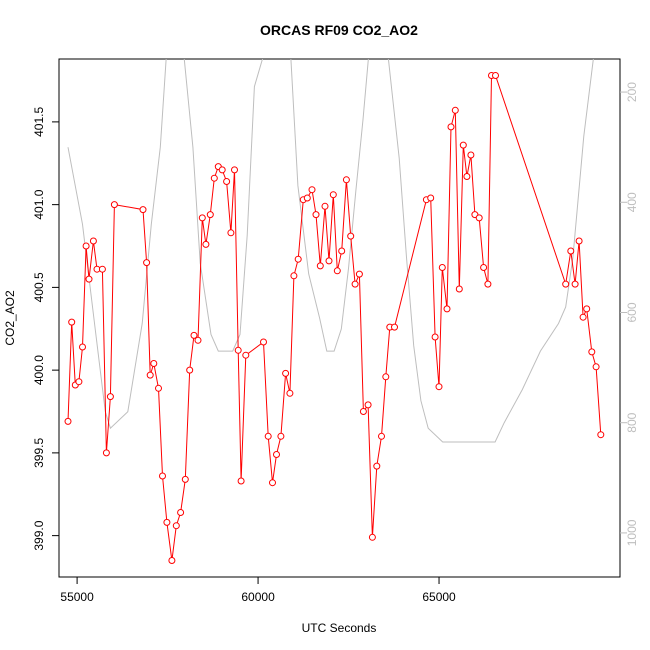  Describe the element at coordinates (39, 453) in the screenshot. I see `y-tick-label: 399.5` at that location.